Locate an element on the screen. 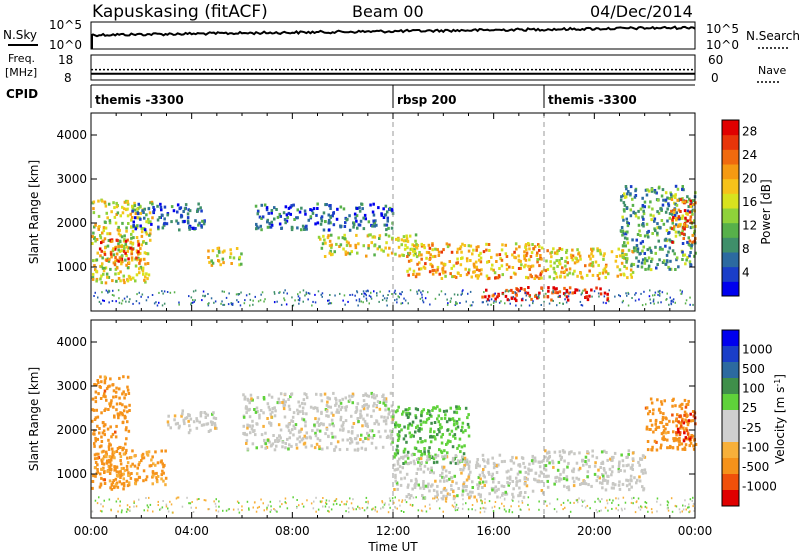 The image size is (800, 554). velocity-ylabel: Slant Range [km] is located at coordinates (34, 419).